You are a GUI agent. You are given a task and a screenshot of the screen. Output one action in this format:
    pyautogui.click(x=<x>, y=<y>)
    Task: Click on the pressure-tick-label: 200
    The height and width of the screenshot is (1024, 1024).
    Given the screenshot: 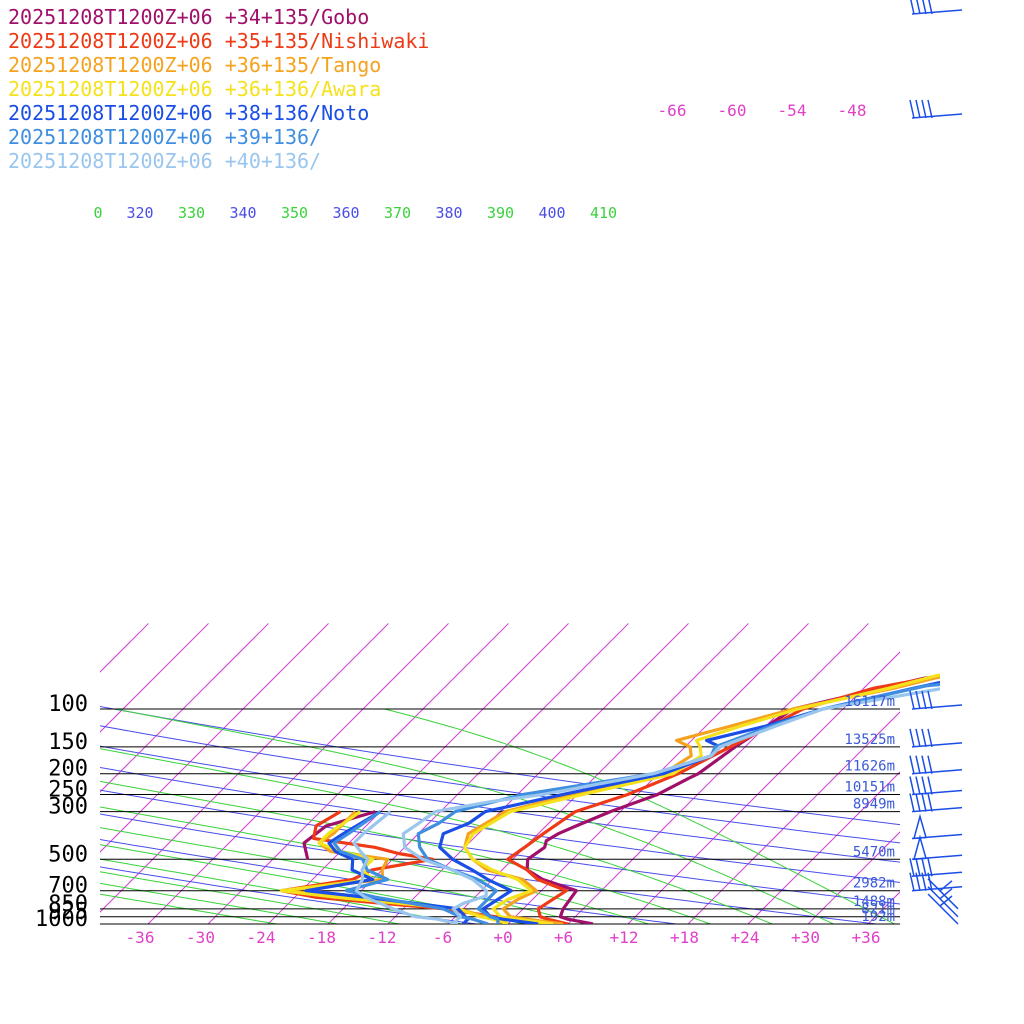 What is the action you would take?
    pyautogui.click(x=68, y=769)
    